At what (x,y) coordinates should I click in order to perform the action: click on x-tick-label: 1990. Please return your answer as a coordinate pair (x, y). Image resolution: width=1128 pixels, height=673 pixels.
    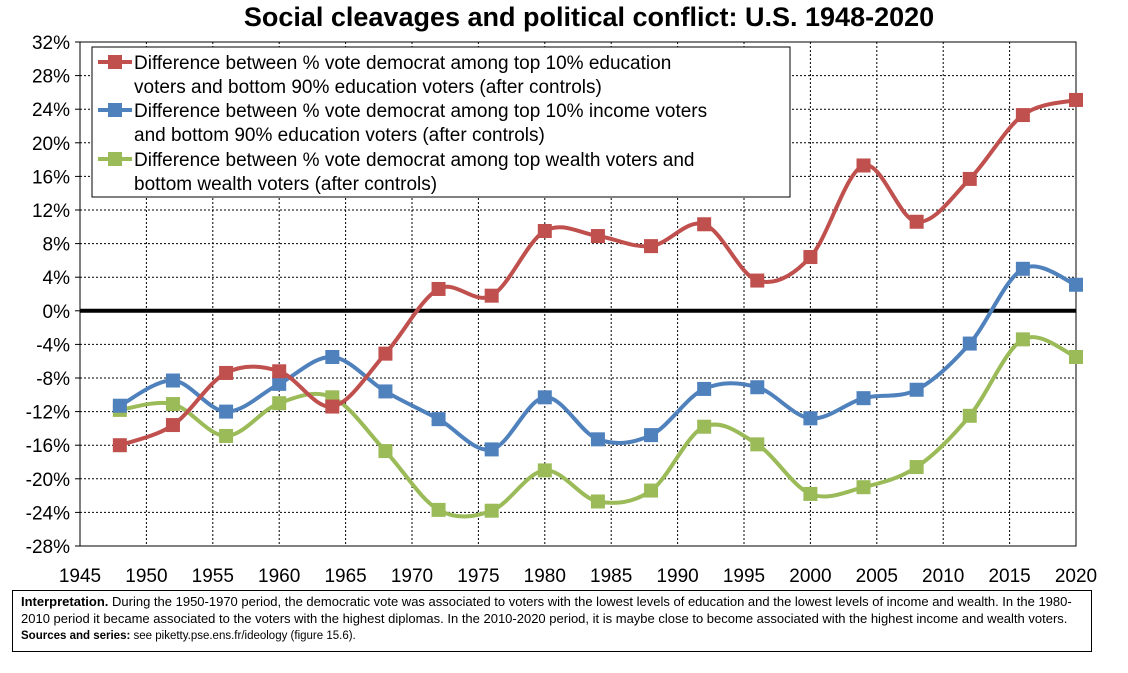
    Looking at the image, I should click on (677, 576).